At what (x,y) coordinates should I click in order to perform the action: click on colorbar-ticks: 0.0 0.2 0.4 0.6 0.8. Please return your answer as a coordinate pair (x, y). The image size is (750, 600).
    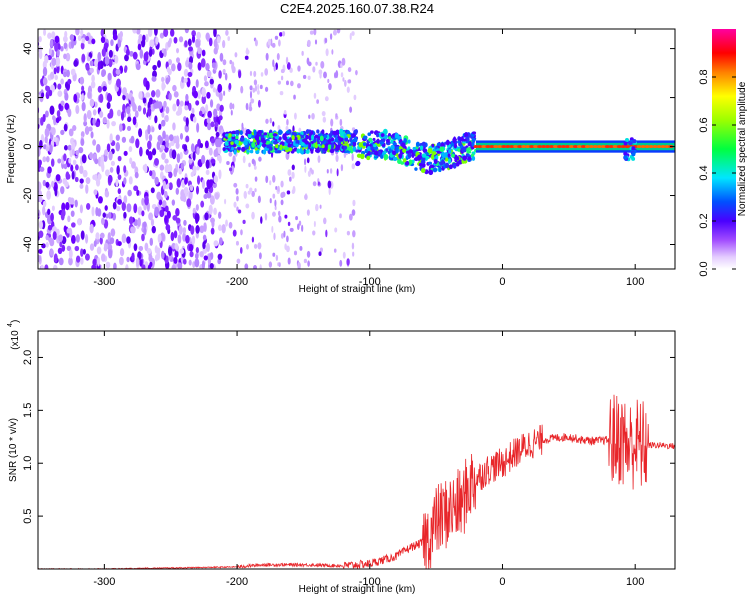
    Looking at the image, I should click on (717, 173).